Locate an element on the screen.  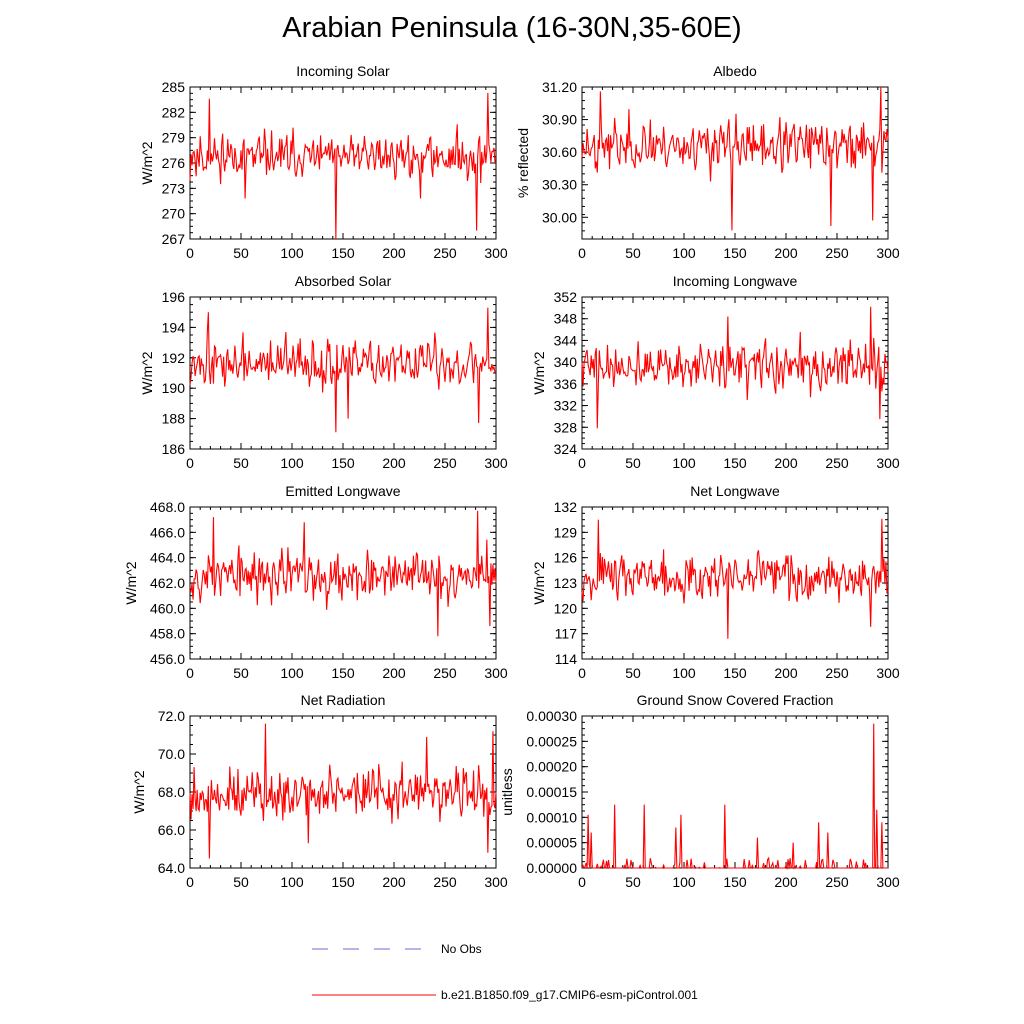
y-tick-label: 0.00000 is located at coordinates (551, 868).